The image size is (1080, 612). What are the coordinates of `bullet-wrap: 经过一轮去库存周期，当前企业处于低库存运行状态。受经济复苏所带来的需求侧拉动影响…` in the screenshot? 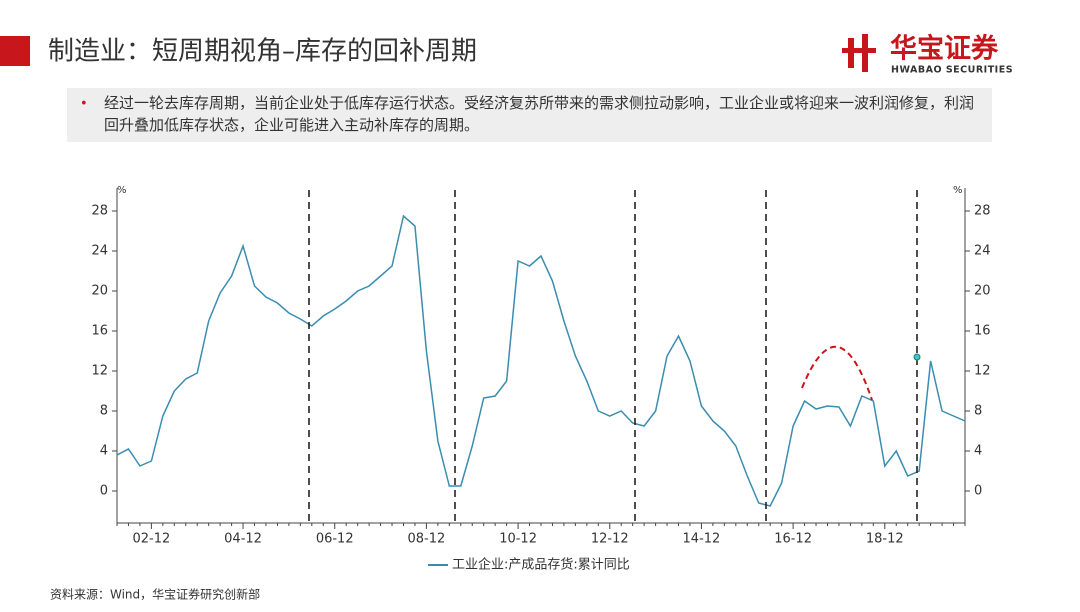 It's located at (539, 114).